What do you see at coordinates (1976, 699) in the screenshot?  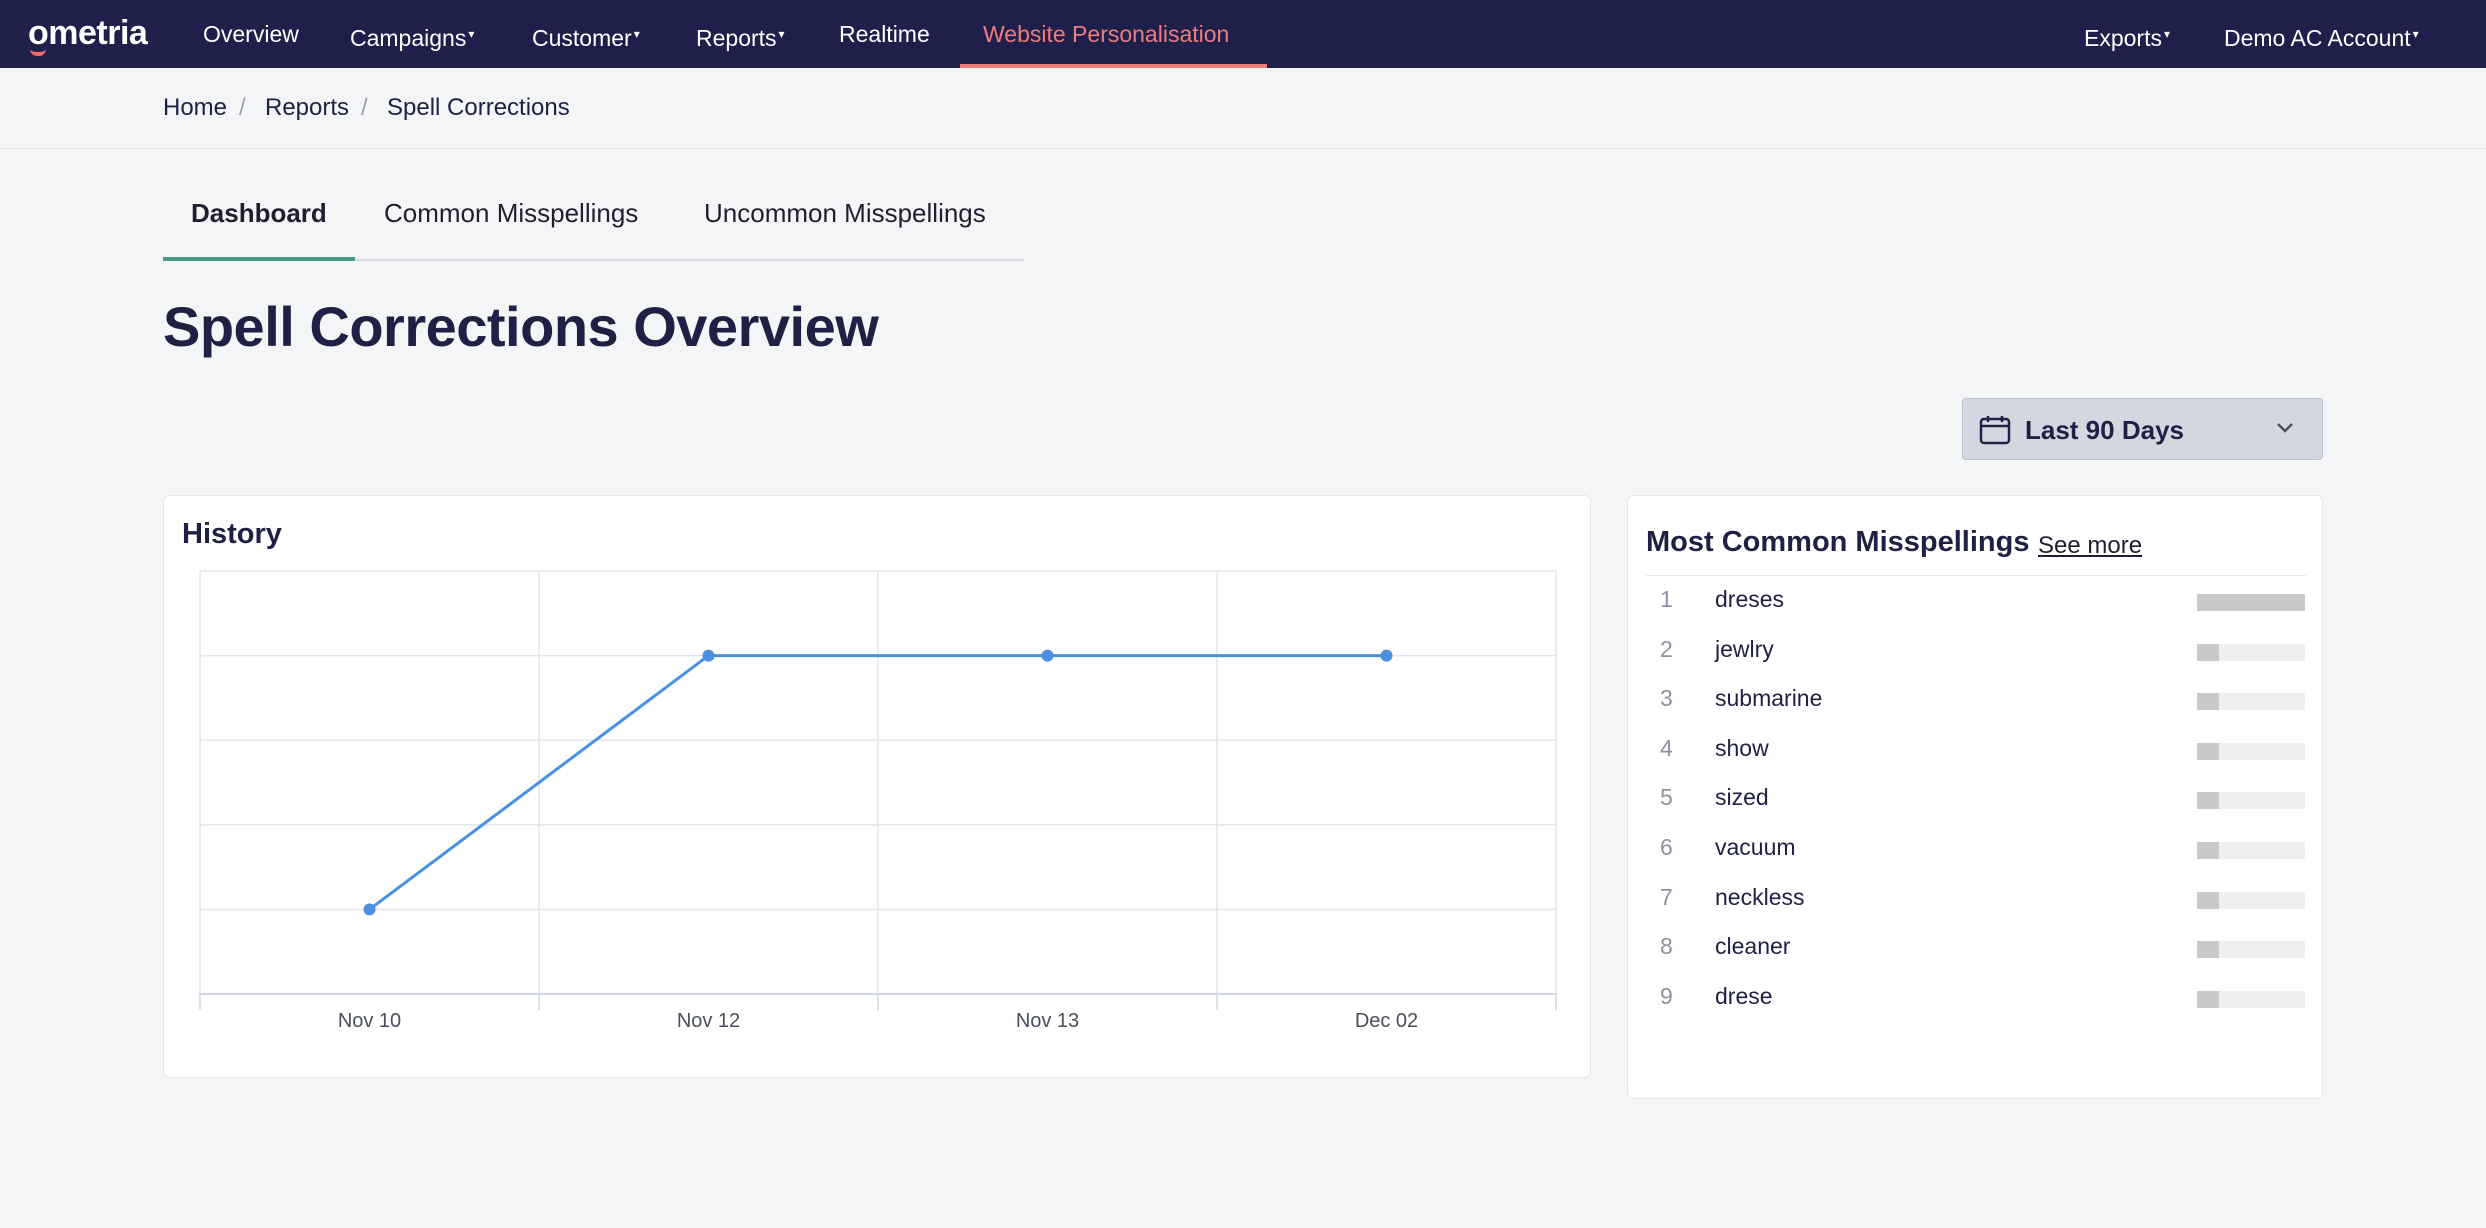 I see `list-item: 3 submarine` at bounding box center [1976, 699].